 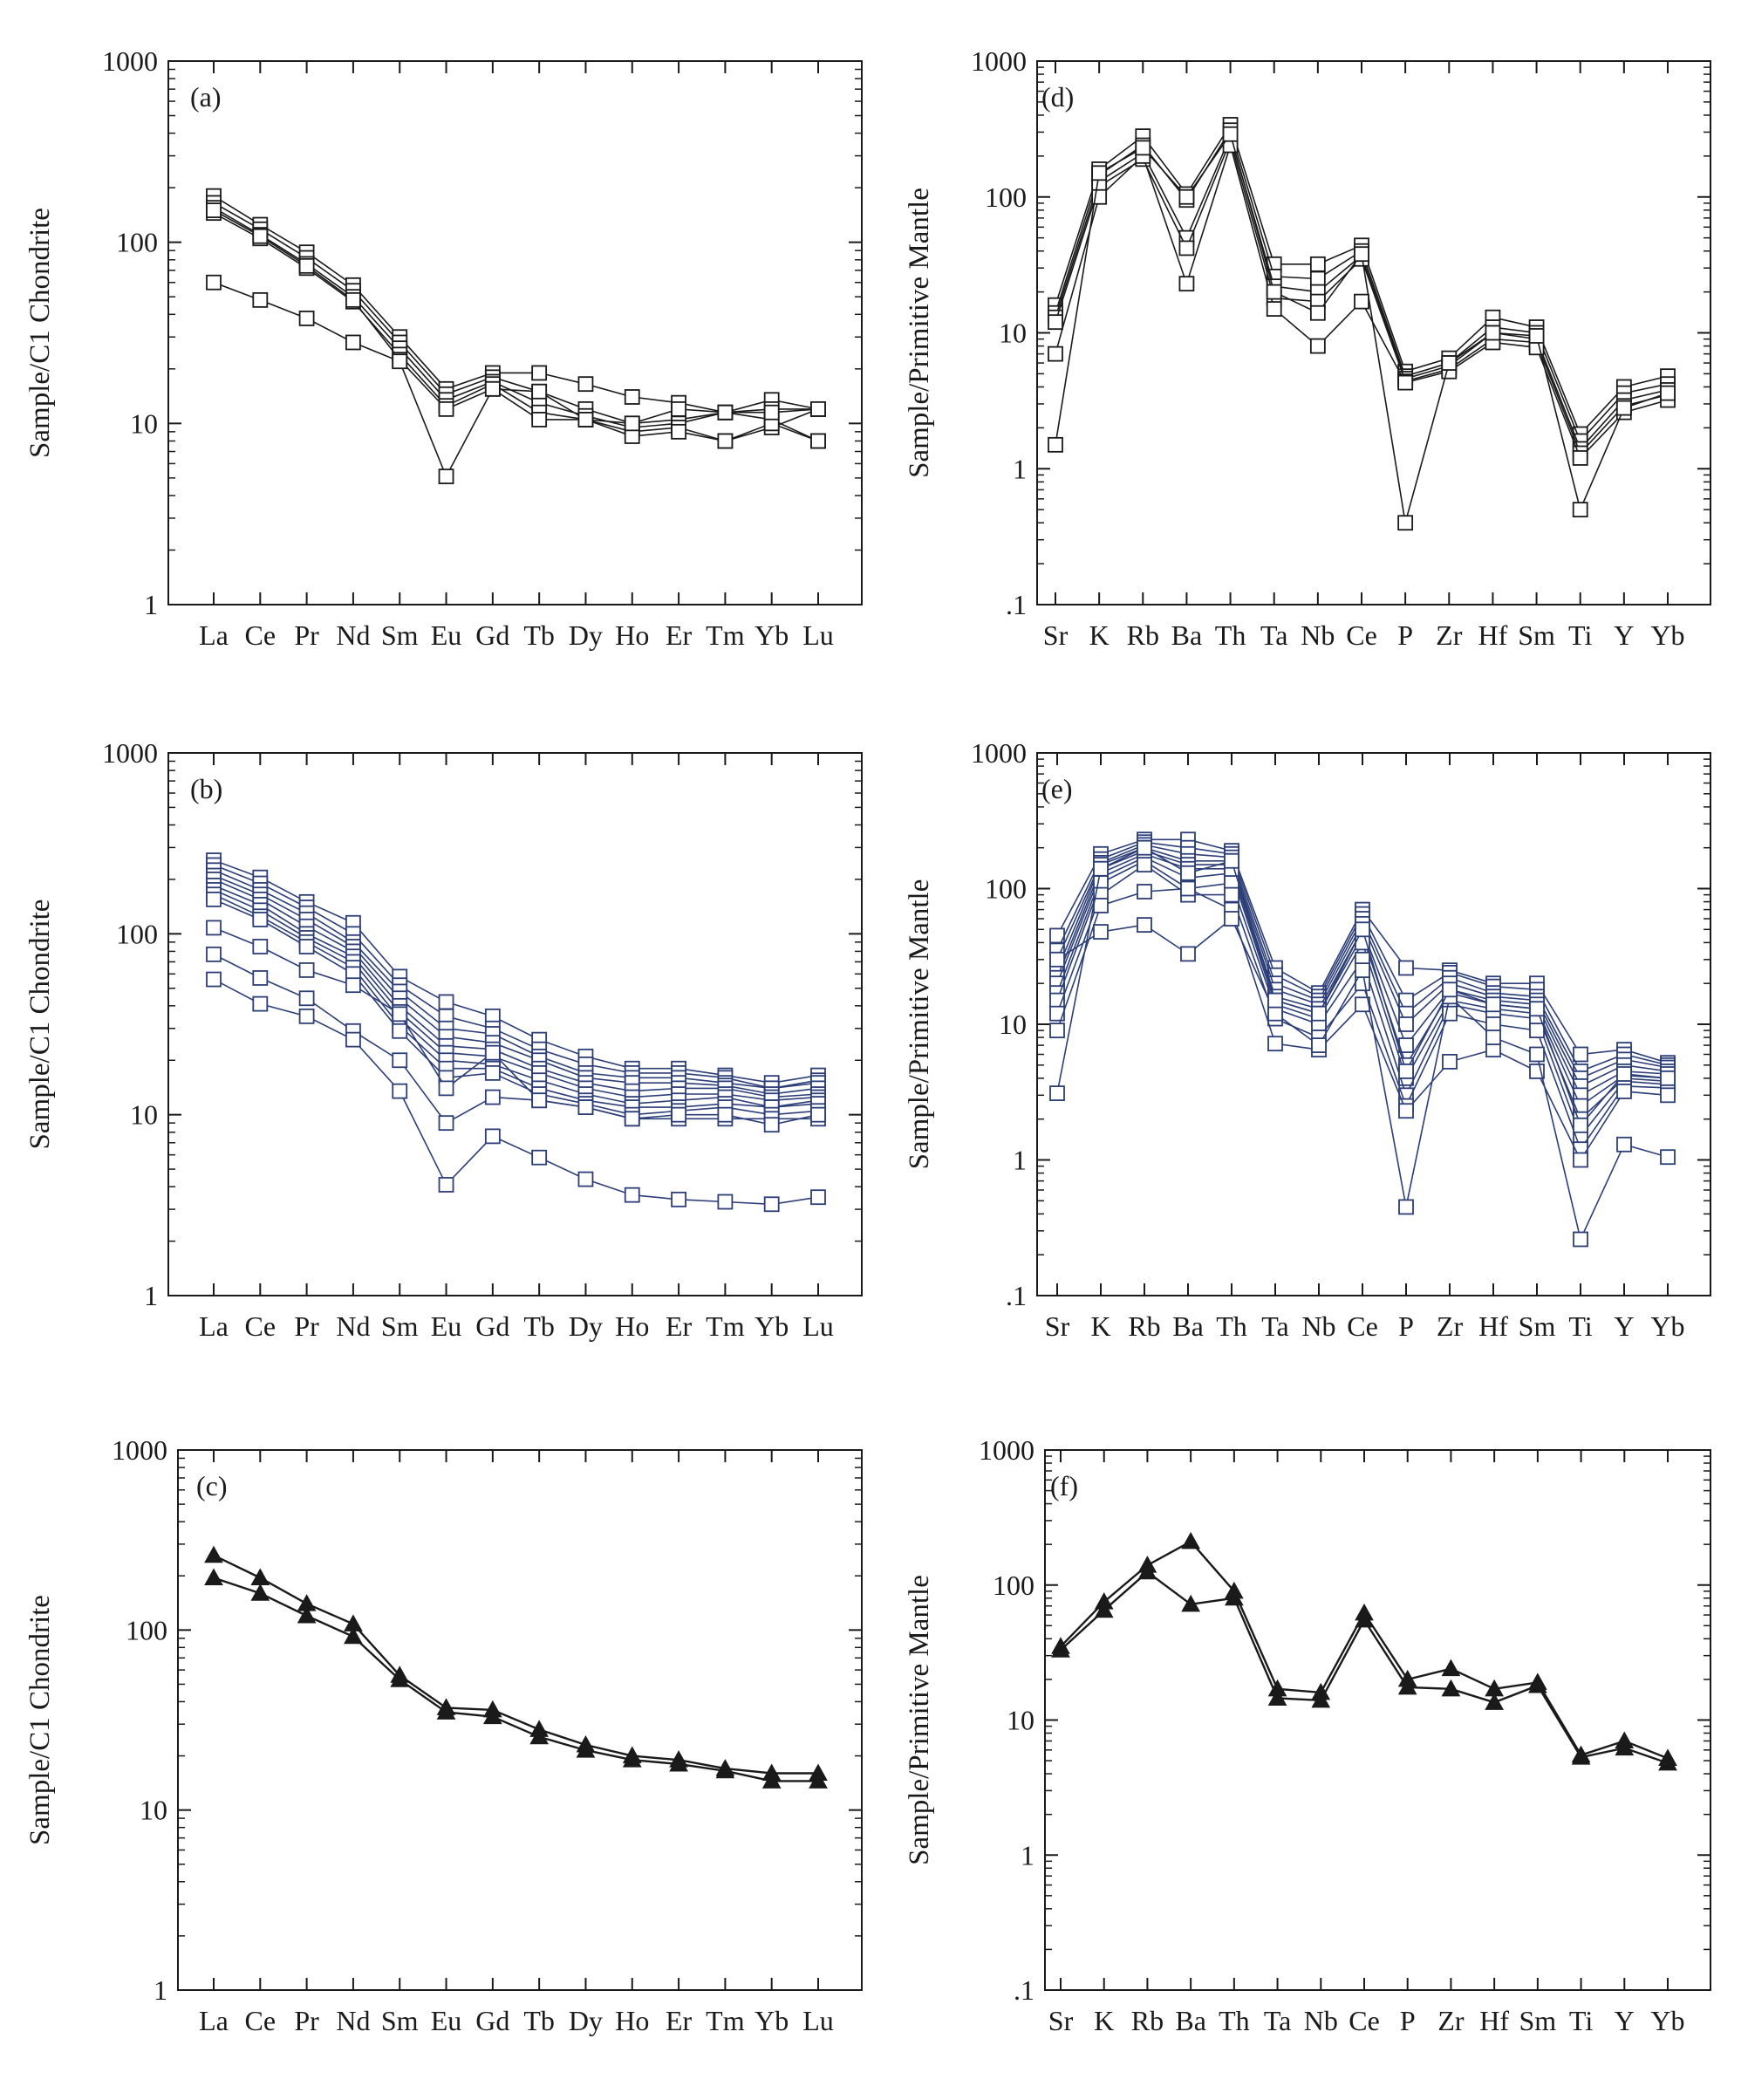 What do you see at coordinates (1006, 889) in the screenshot?
I see `y-tick-label: 100` at bounding box center [1006, 889].